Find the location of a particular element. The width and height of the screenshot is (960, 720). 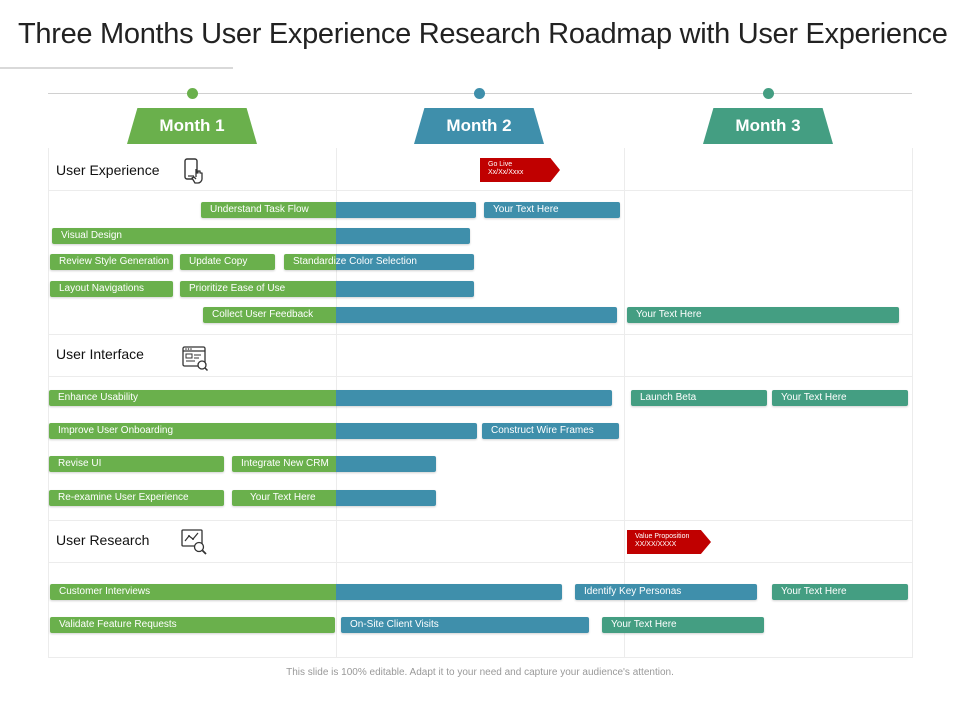

gantt-bar-onsite-client-visits: On-Site Client Visits is located at coordinates (465, 625).